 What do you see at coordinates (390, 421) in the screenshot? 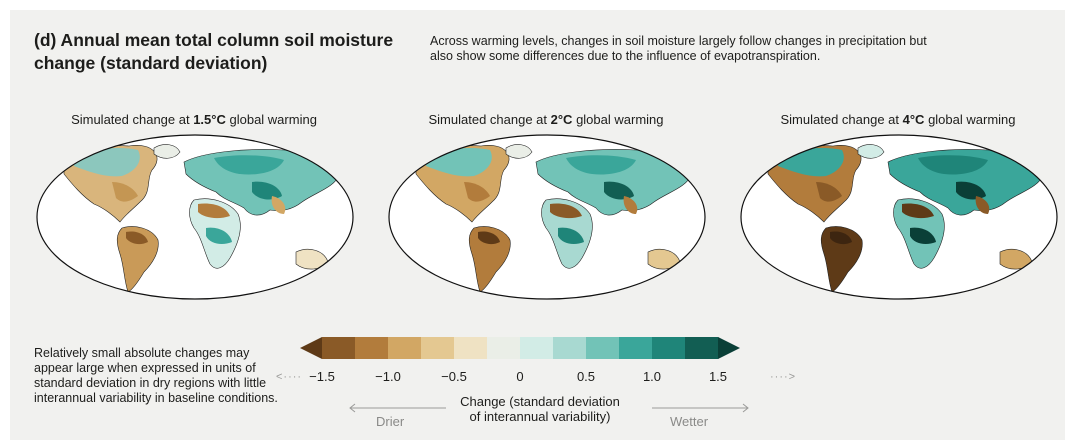
I see `drier-label: Drier` at bounding box center [390, 421].